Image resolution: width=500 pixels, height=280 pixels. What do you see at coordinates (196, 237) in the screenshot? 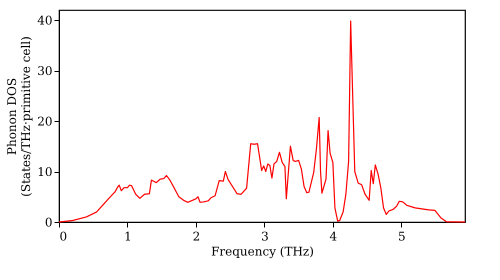
I see `x-tick-label: 2` at bounding box center [196, 237].